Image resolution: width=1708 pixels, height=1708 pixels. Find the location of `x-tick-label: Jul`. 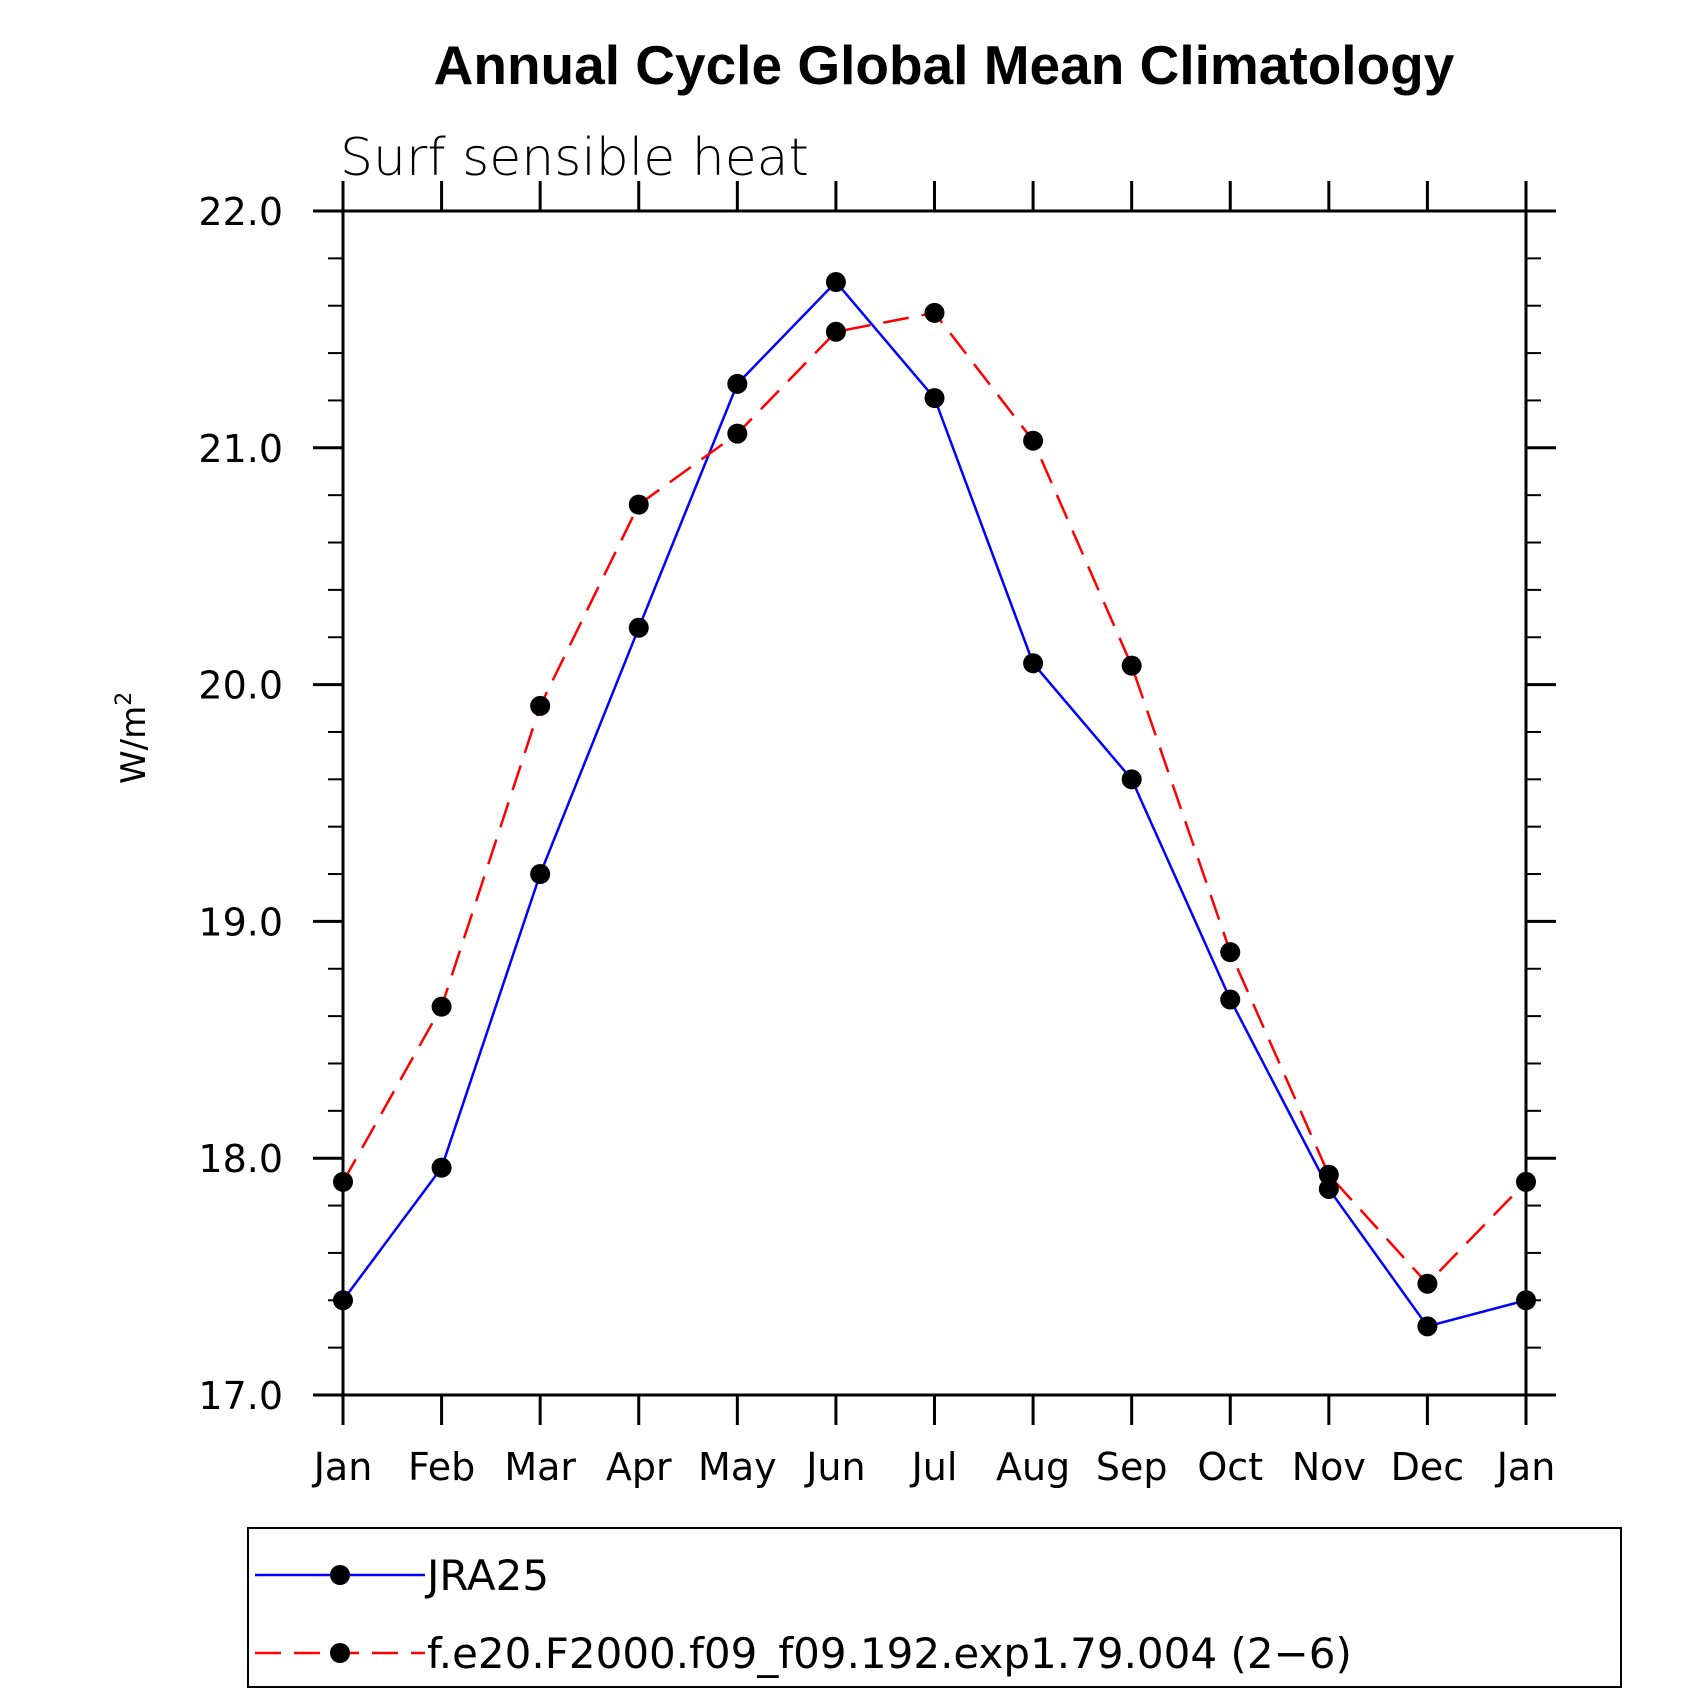

x-tick-label: Jul is located at coordinates (934, 1467).